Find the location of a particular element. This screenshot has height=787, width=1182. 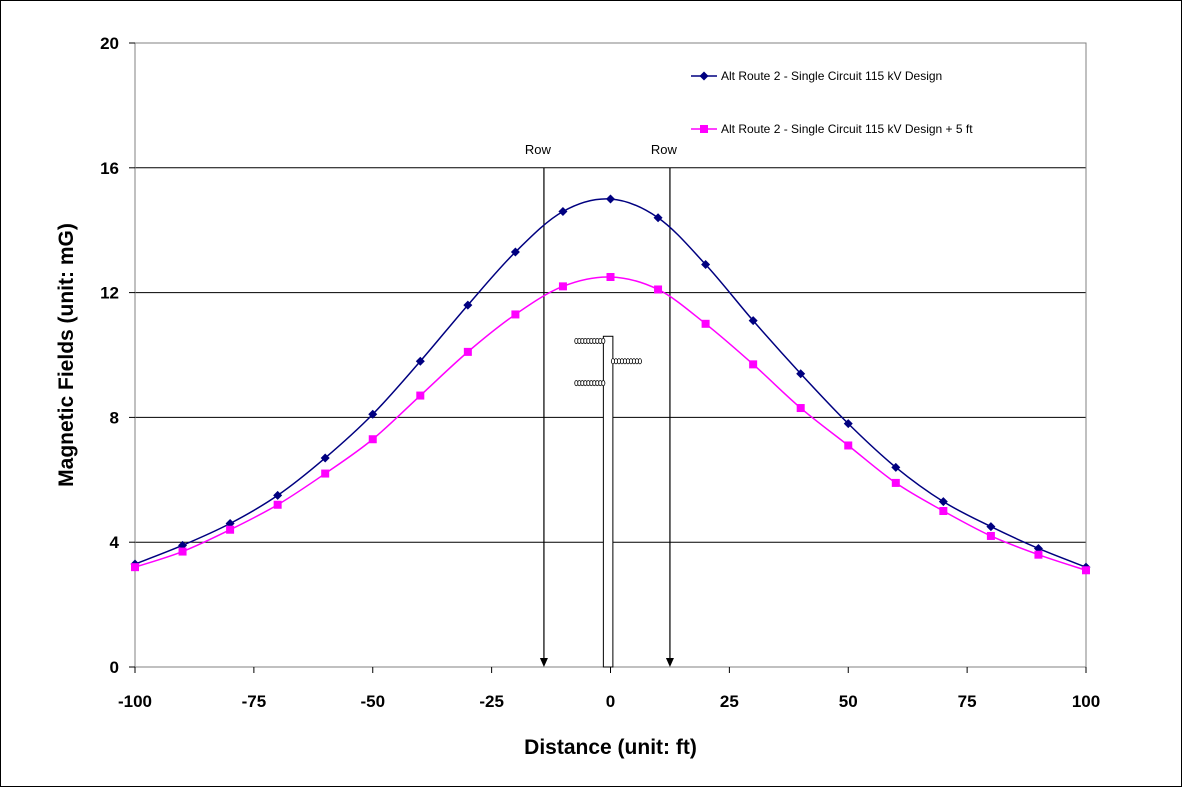

x-tick-label: -75 is located at coordinates (254, 701).